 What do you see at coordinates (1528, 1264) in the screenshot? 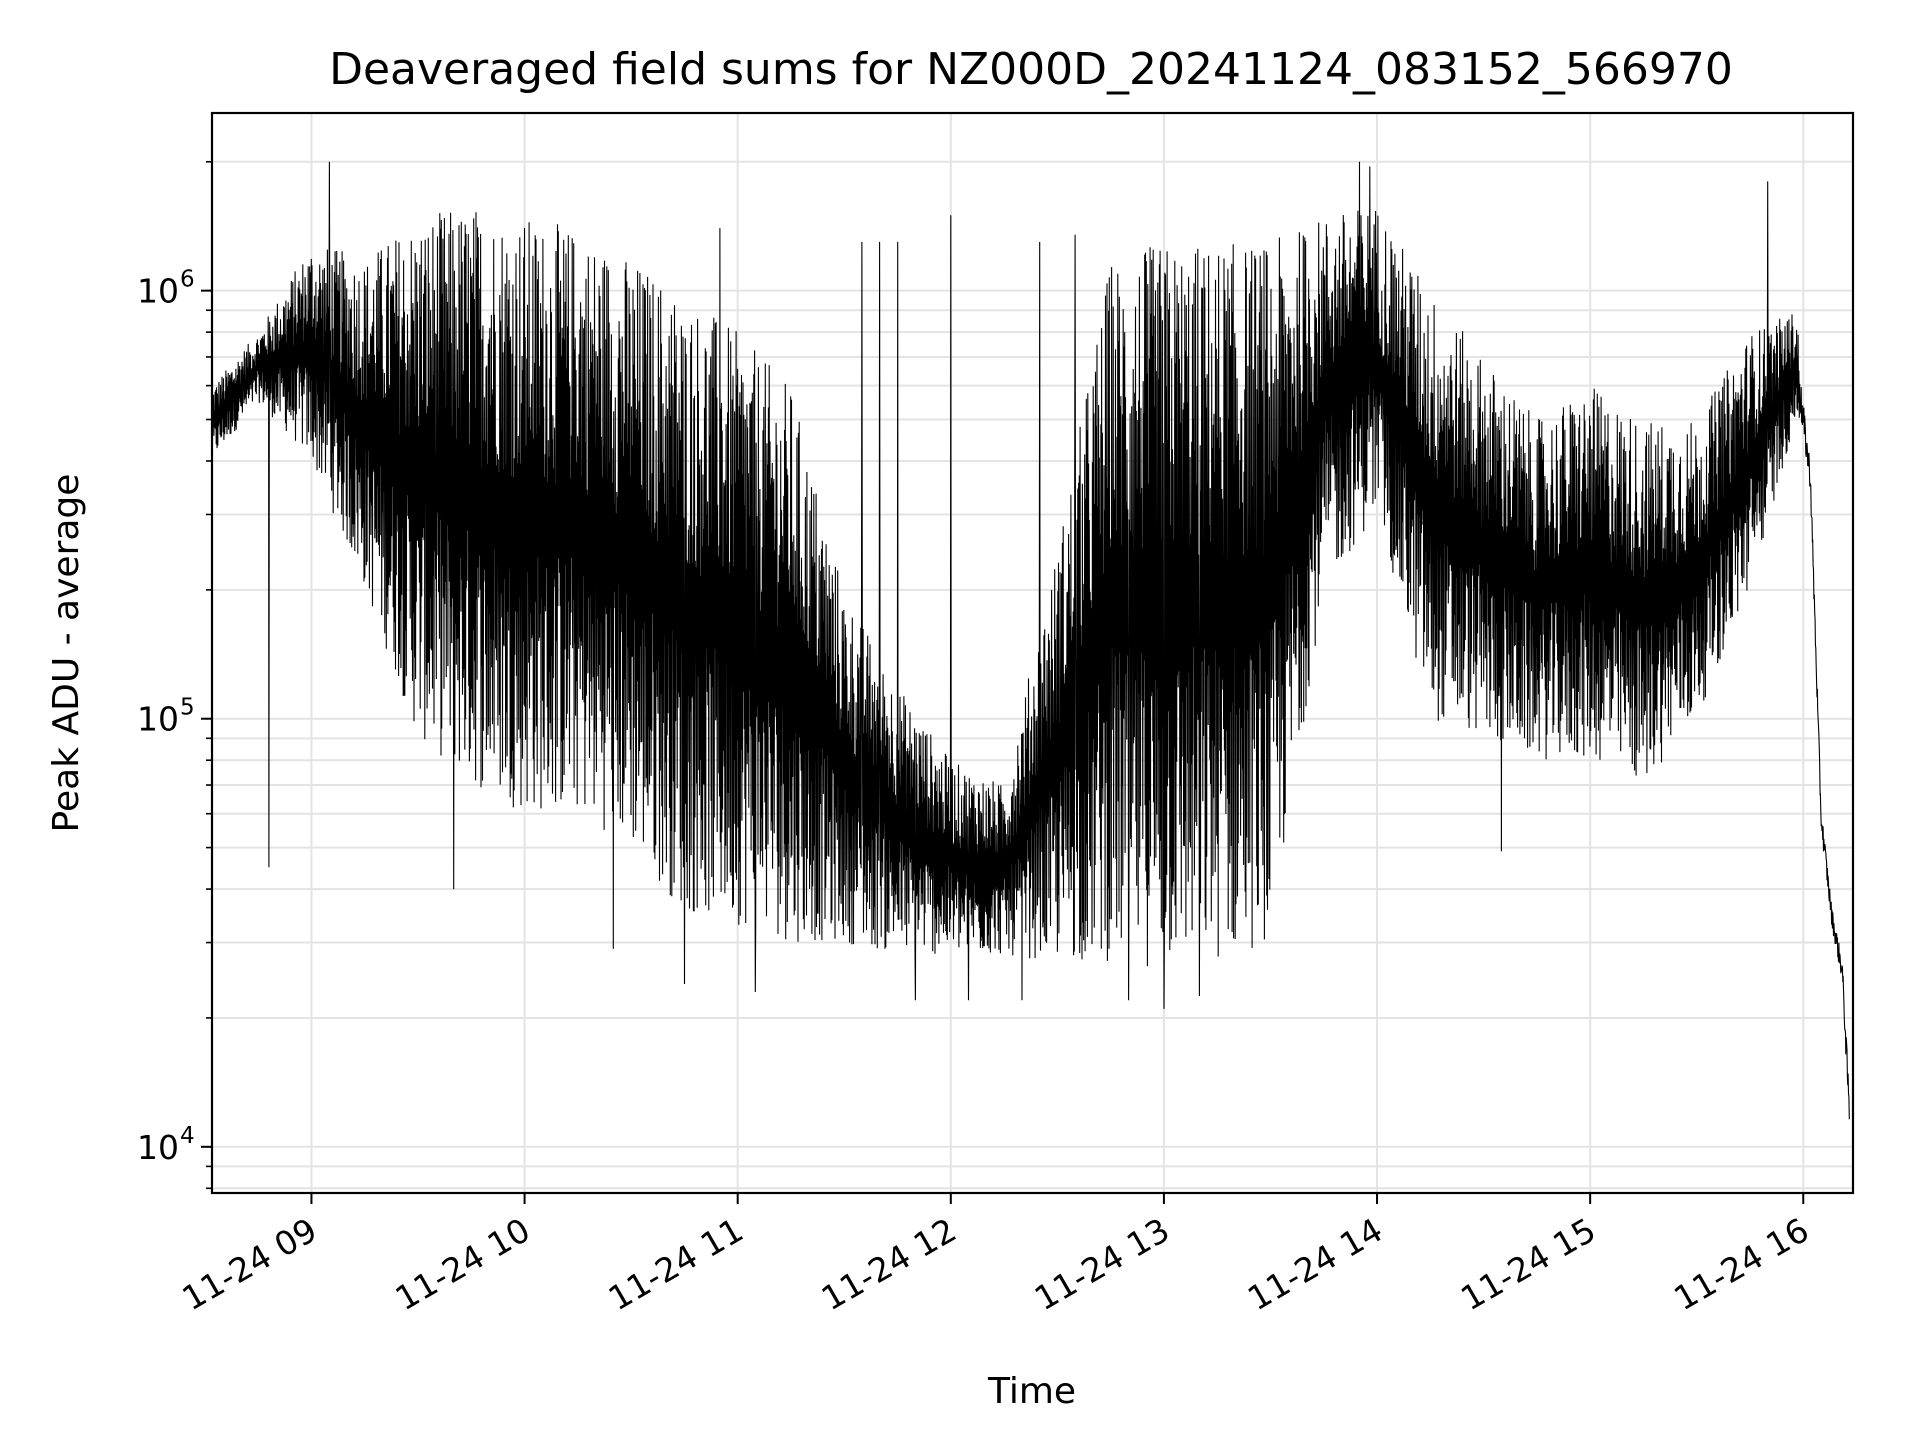
I see `x-tick-label: 11-24 15` at bounding box center [1528, 1264].